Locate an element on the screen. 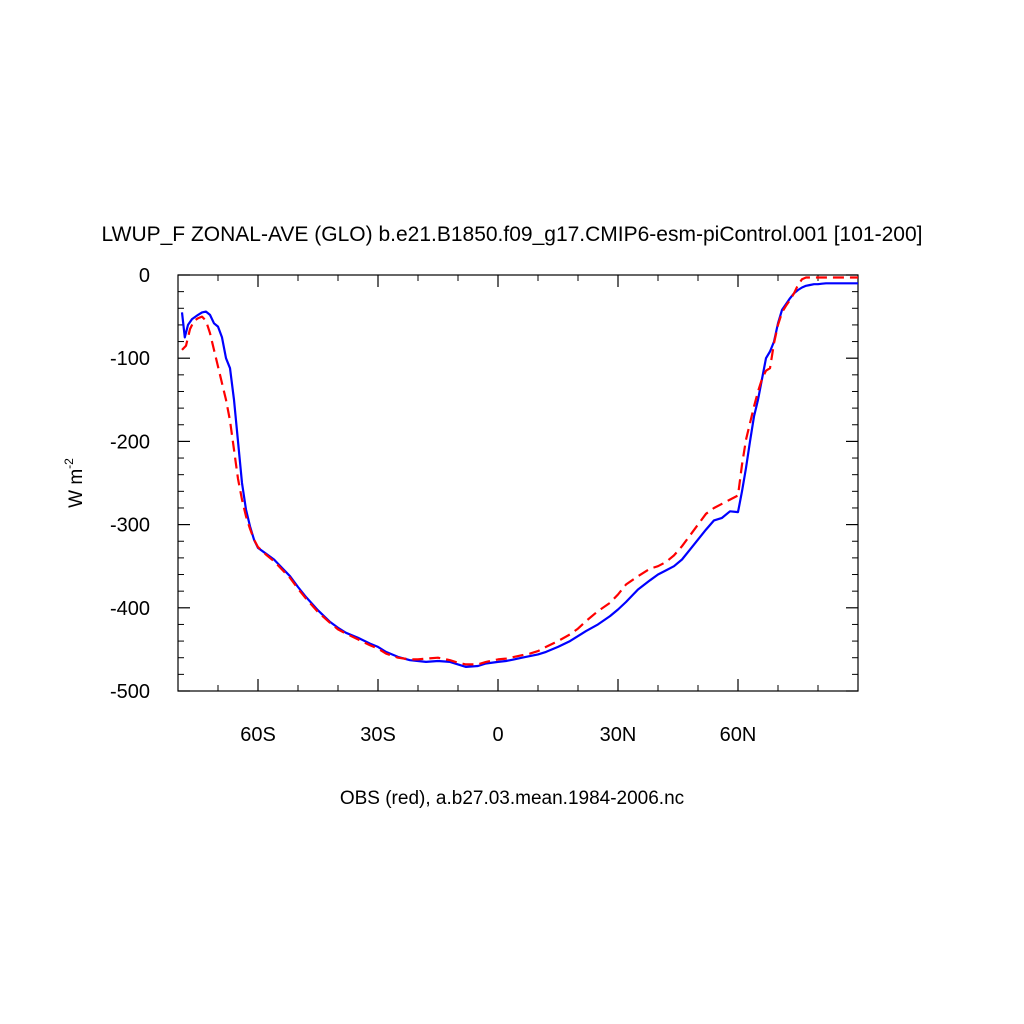  y-axis-label-superscript: -2 is located at coordinates (69, 463).